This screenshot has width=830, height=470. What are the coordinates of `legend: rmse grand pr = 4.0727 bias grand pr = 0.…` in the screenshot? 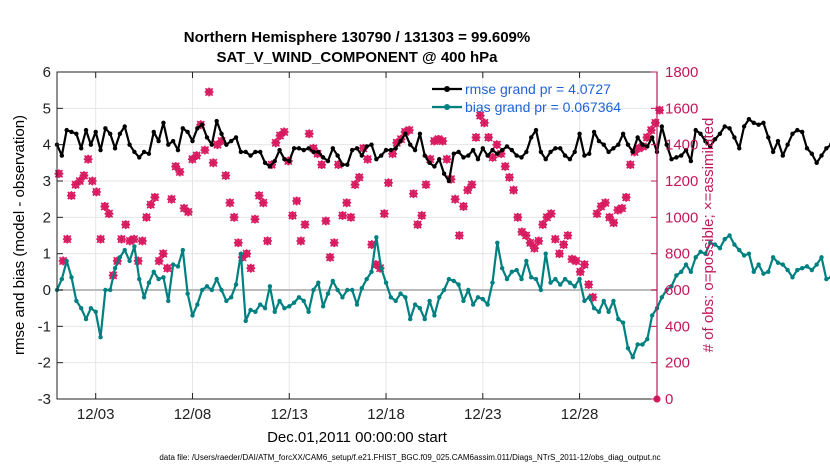 It's located at (526, 98).